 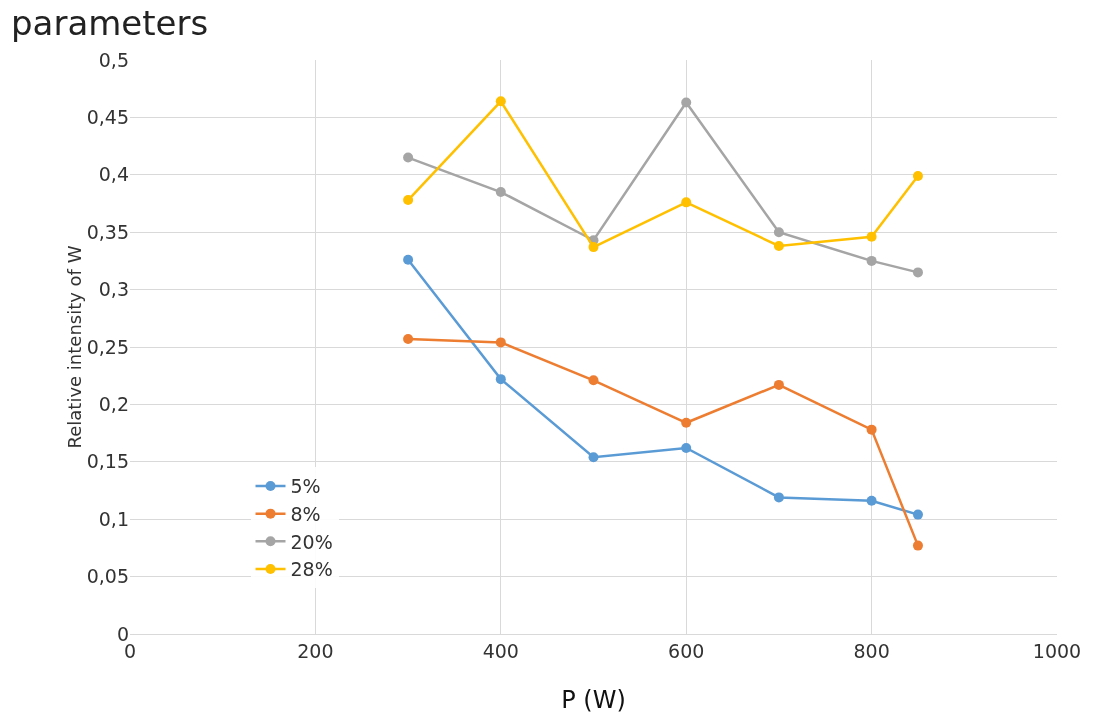 What do you see at coordinates (113, 404) in the screenshot?
I see `y-tick-label: 0,2` at bounding box center [113, 404].